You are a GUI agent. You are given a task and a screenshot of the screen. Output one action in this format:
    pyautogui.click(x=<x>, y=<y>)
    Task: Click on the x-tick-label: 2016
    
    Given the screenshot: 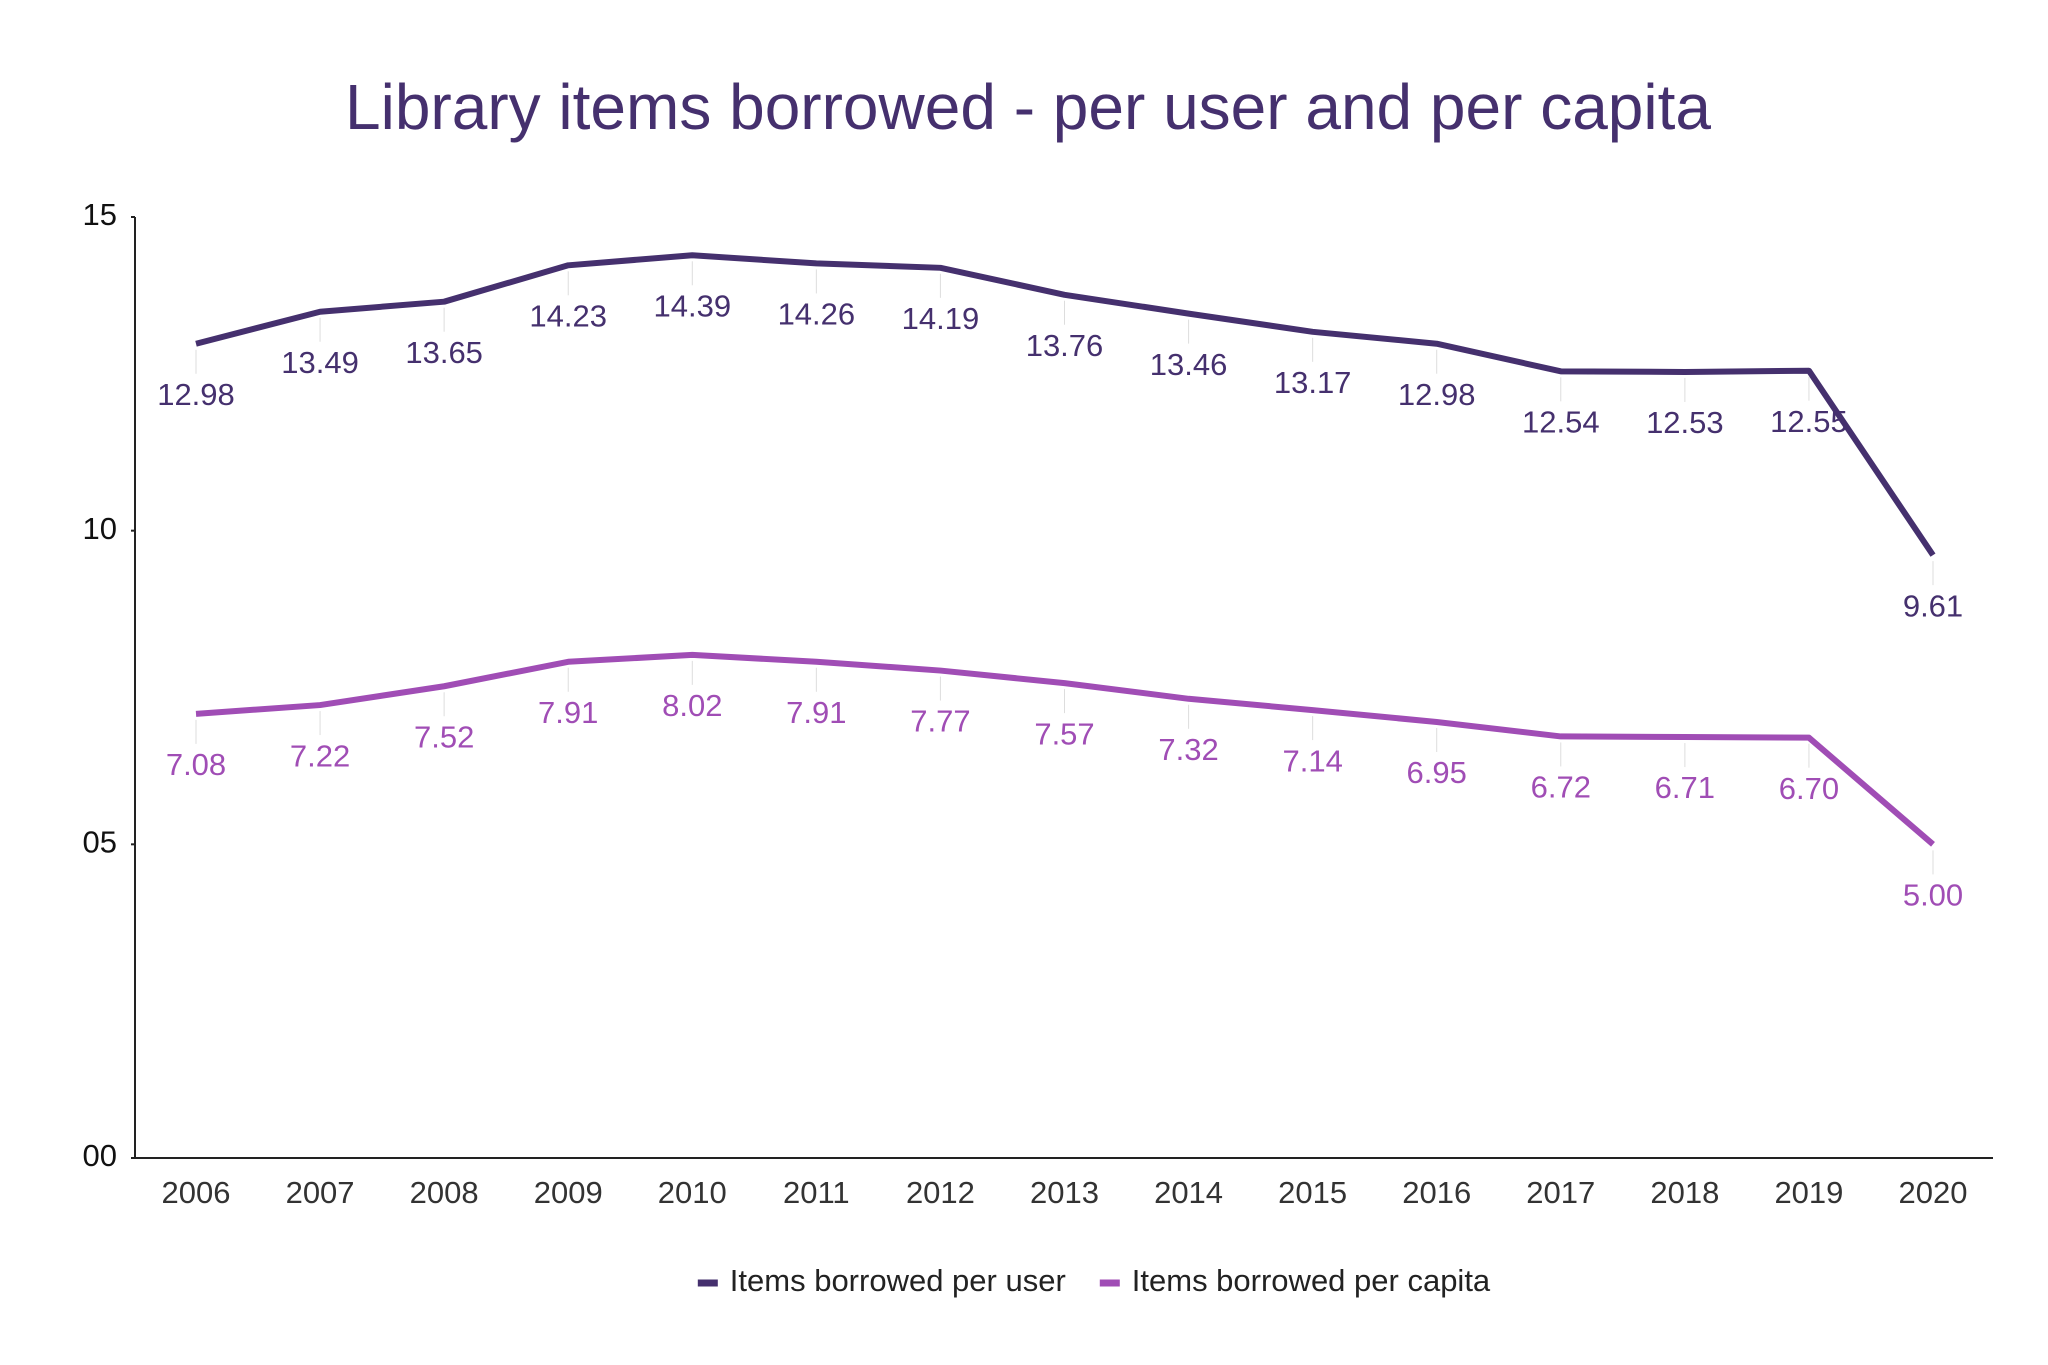 What is the action you would take?
    pyautogui.click(x=1436, y=1192)
    